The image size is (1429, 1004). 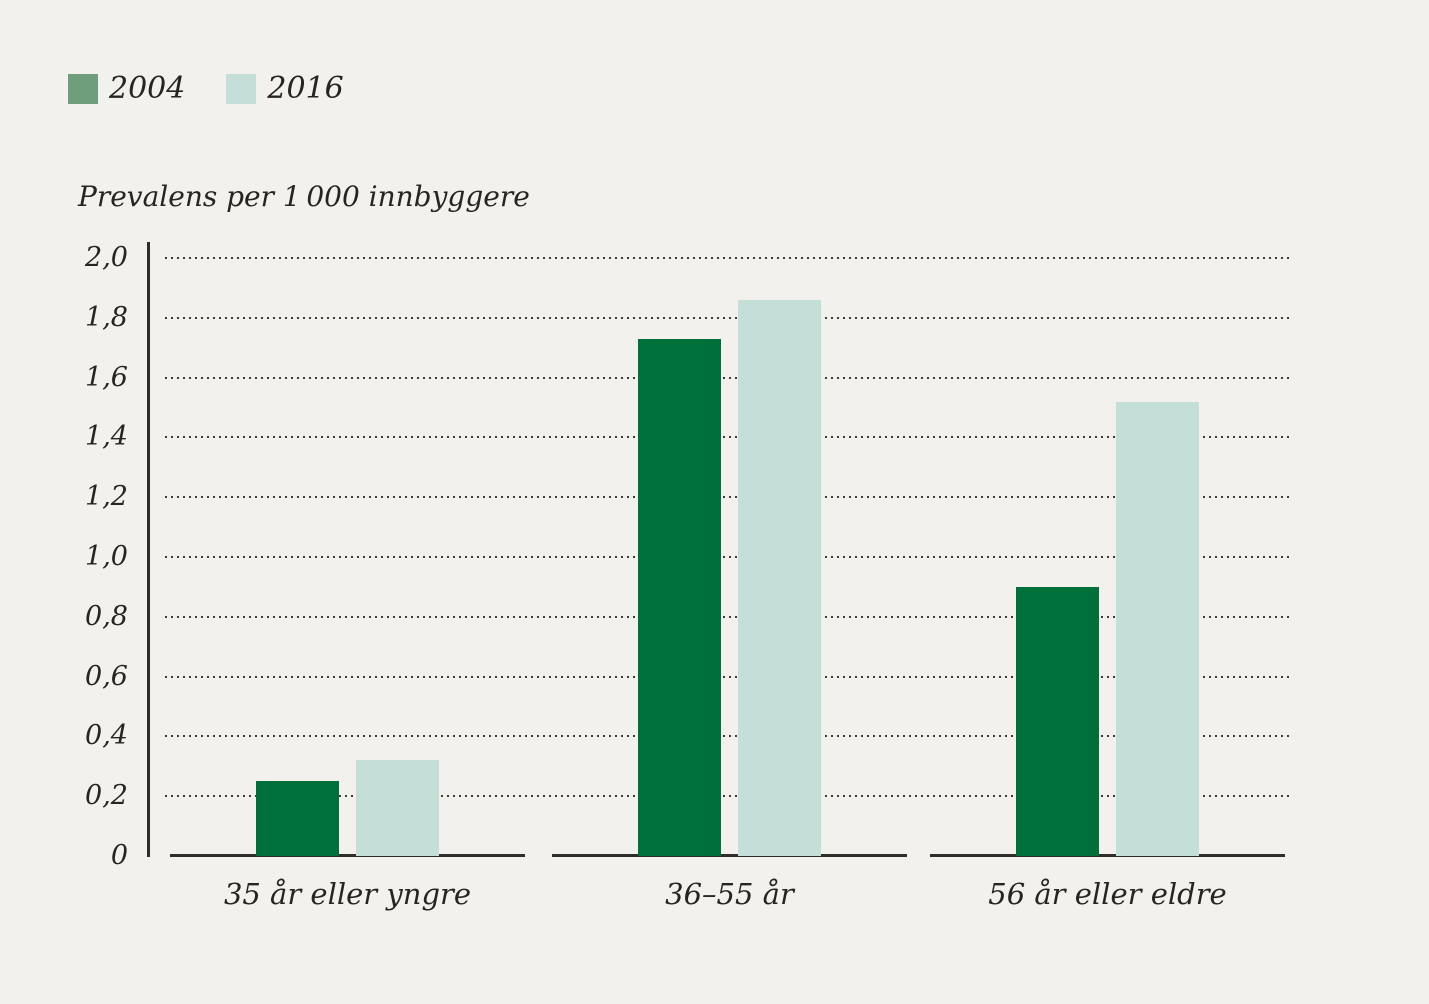 What do you see at coordinates (106, 436) in the screenshot?
I see `y-tick-label: 1,4` at bounding box center [106, 436].